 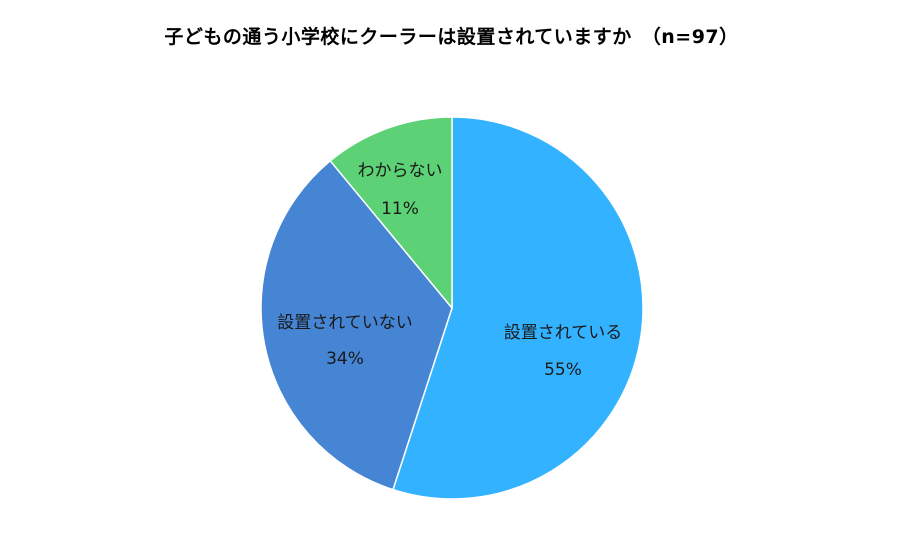 I want to click on slice-category-label: わからない, so click(x=400, y=171).